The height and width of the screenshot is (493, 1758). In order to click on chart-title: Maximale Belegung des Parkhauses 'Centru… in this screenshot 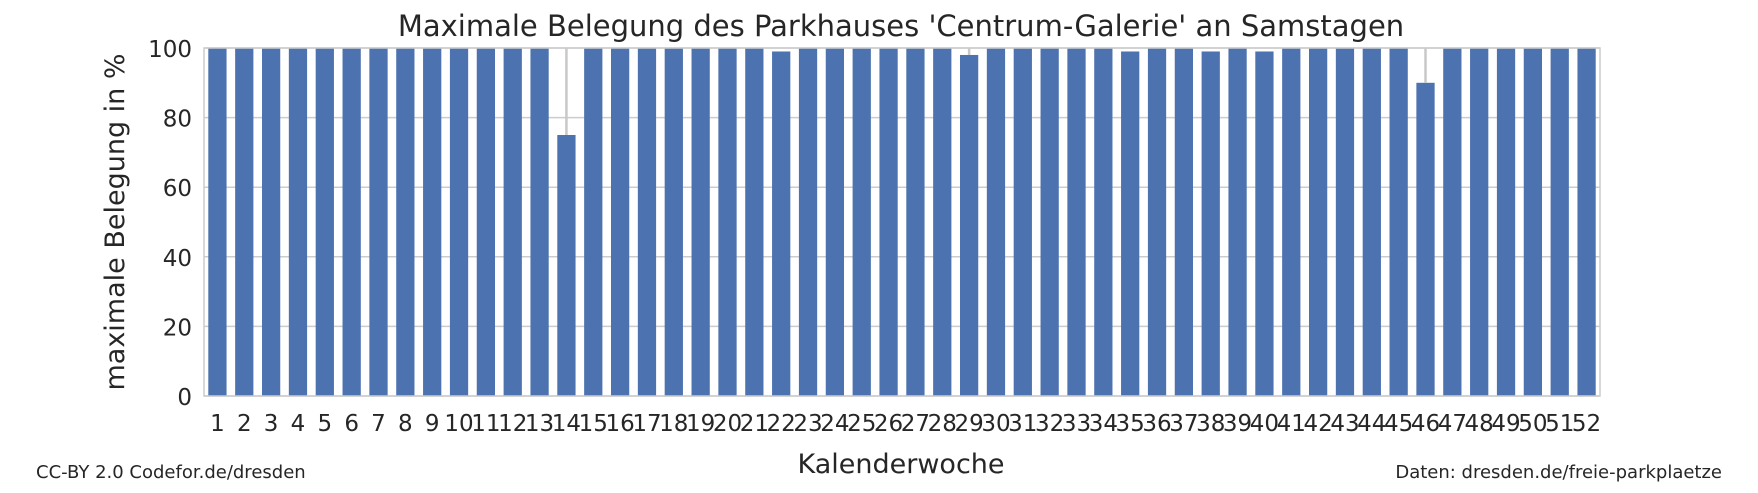, I will do `click(901, 26)`.